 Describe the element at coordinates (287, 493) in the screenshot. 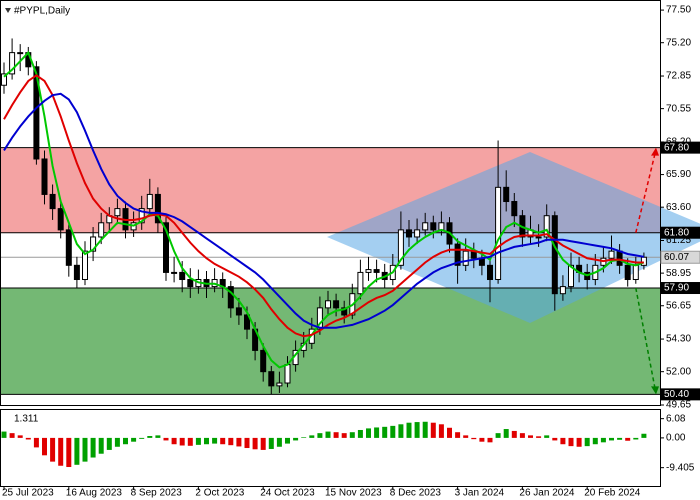

I see `x-tick-label: 24 Oct 2023` at that location.